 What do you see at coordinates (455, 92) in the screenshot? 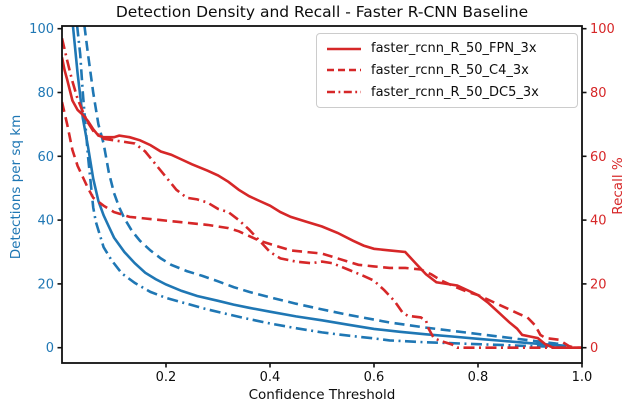
I see `legend-label-dc5: faster_rcnn_R_50_DC5_3x` at bounding box center [455, 92].